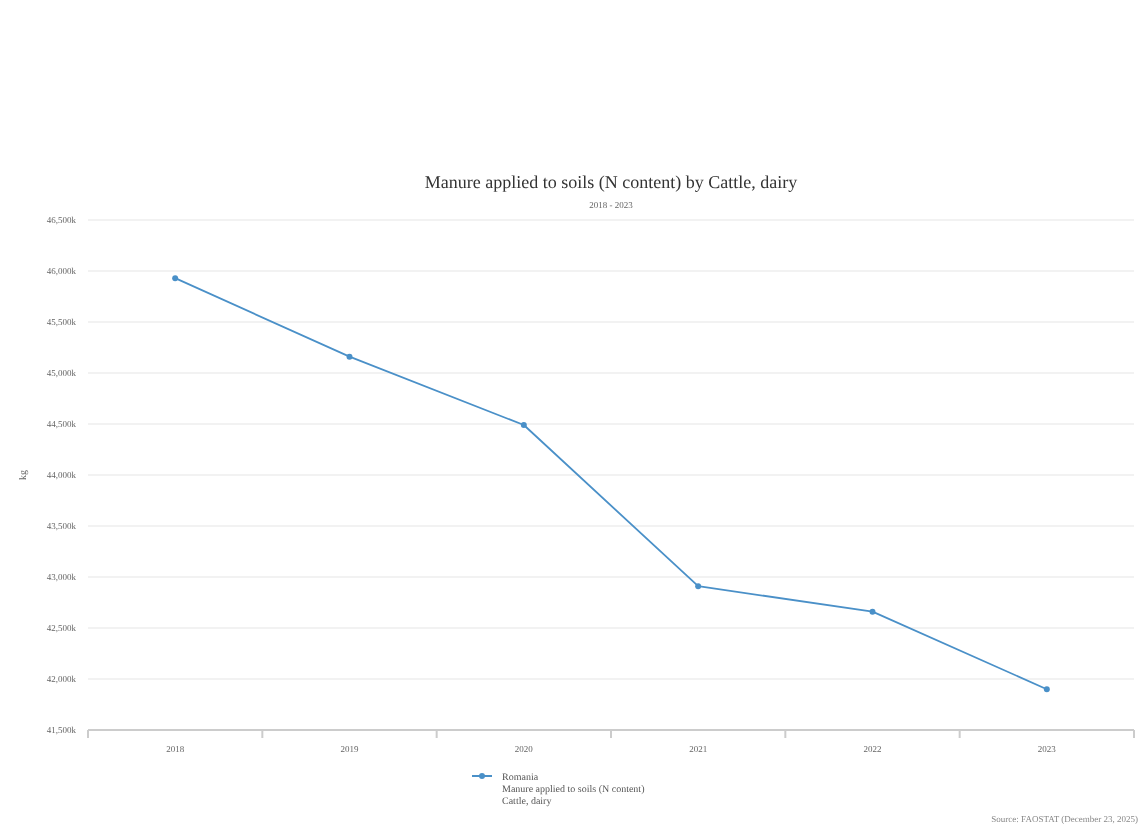  I want to click on chart-title: Manure applied to soils (N content) by Cattle, dairy, so click(611, 182).